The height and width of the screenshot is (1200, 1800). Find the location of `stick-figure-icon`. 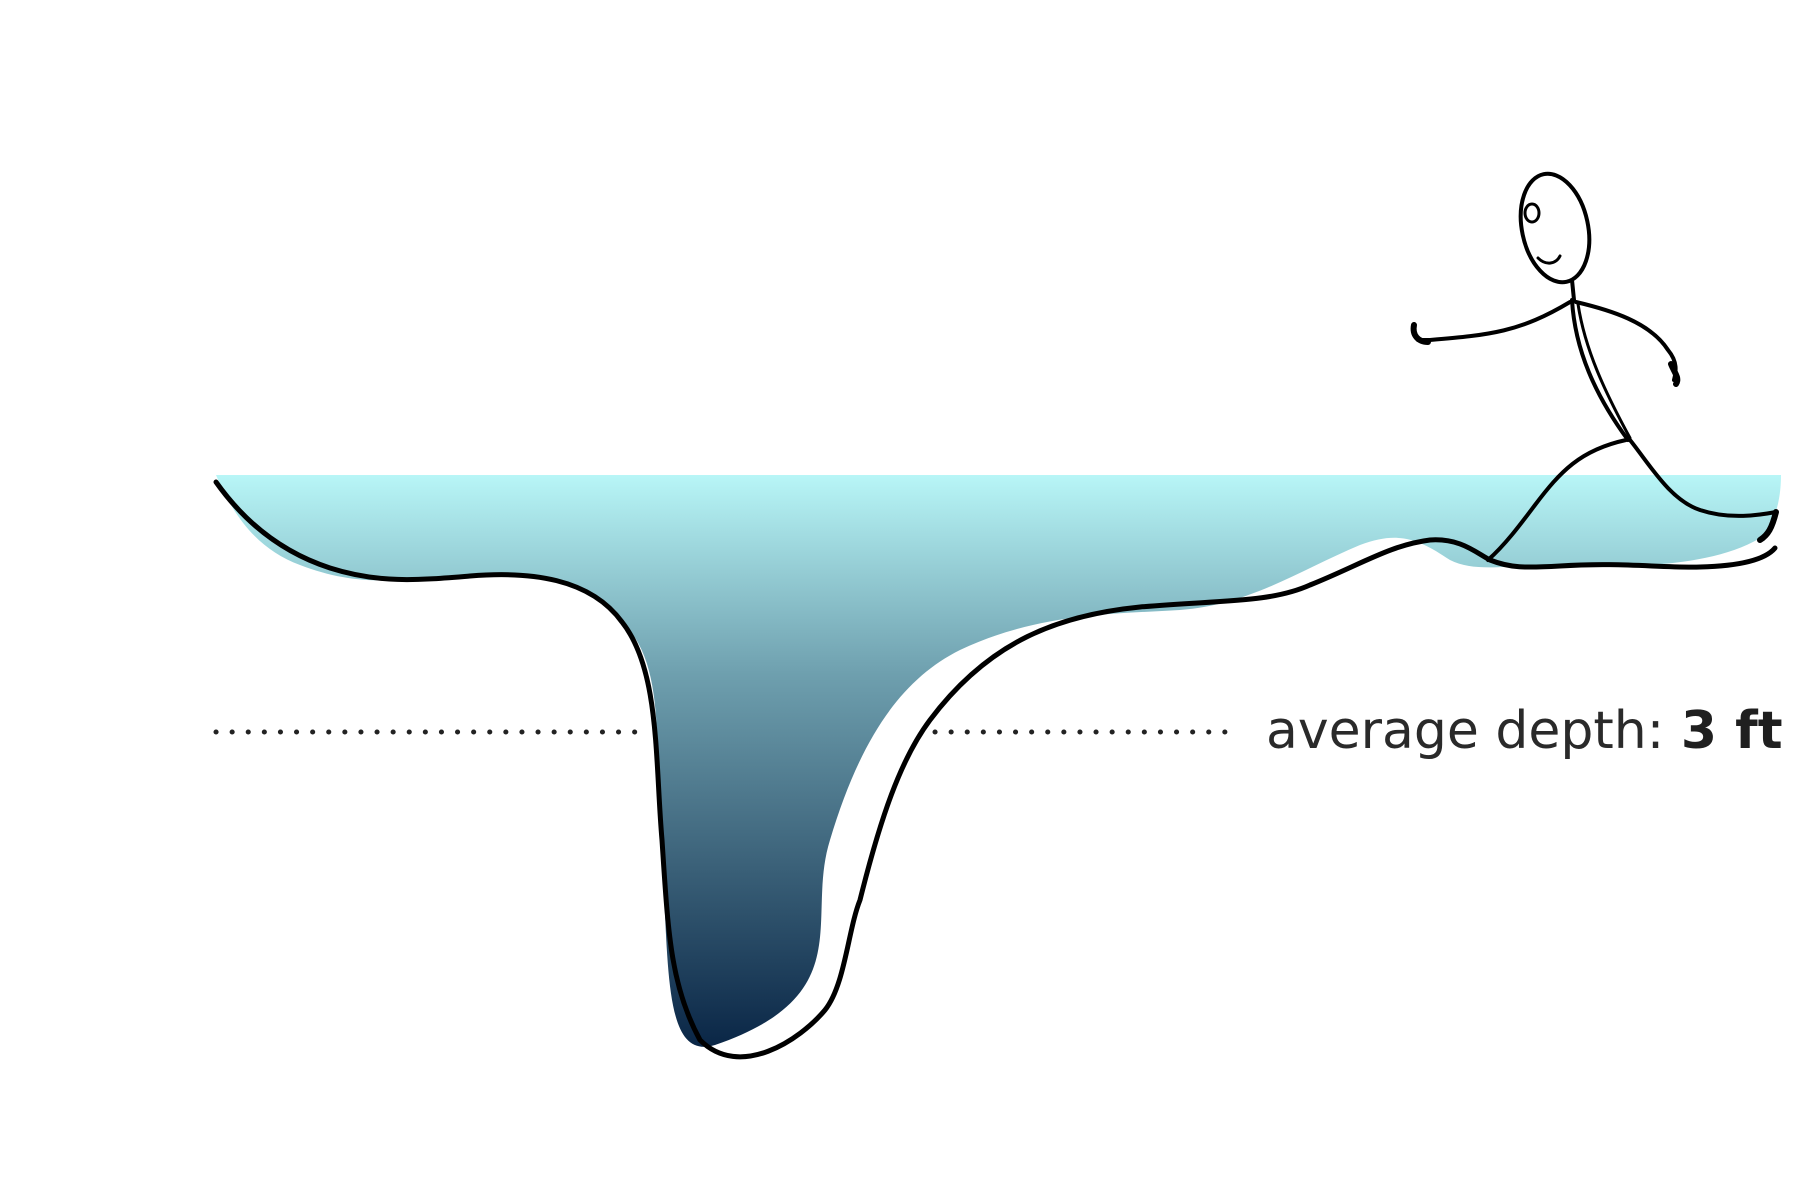

stick-figure-icon is located at coordinates (1594, 366).